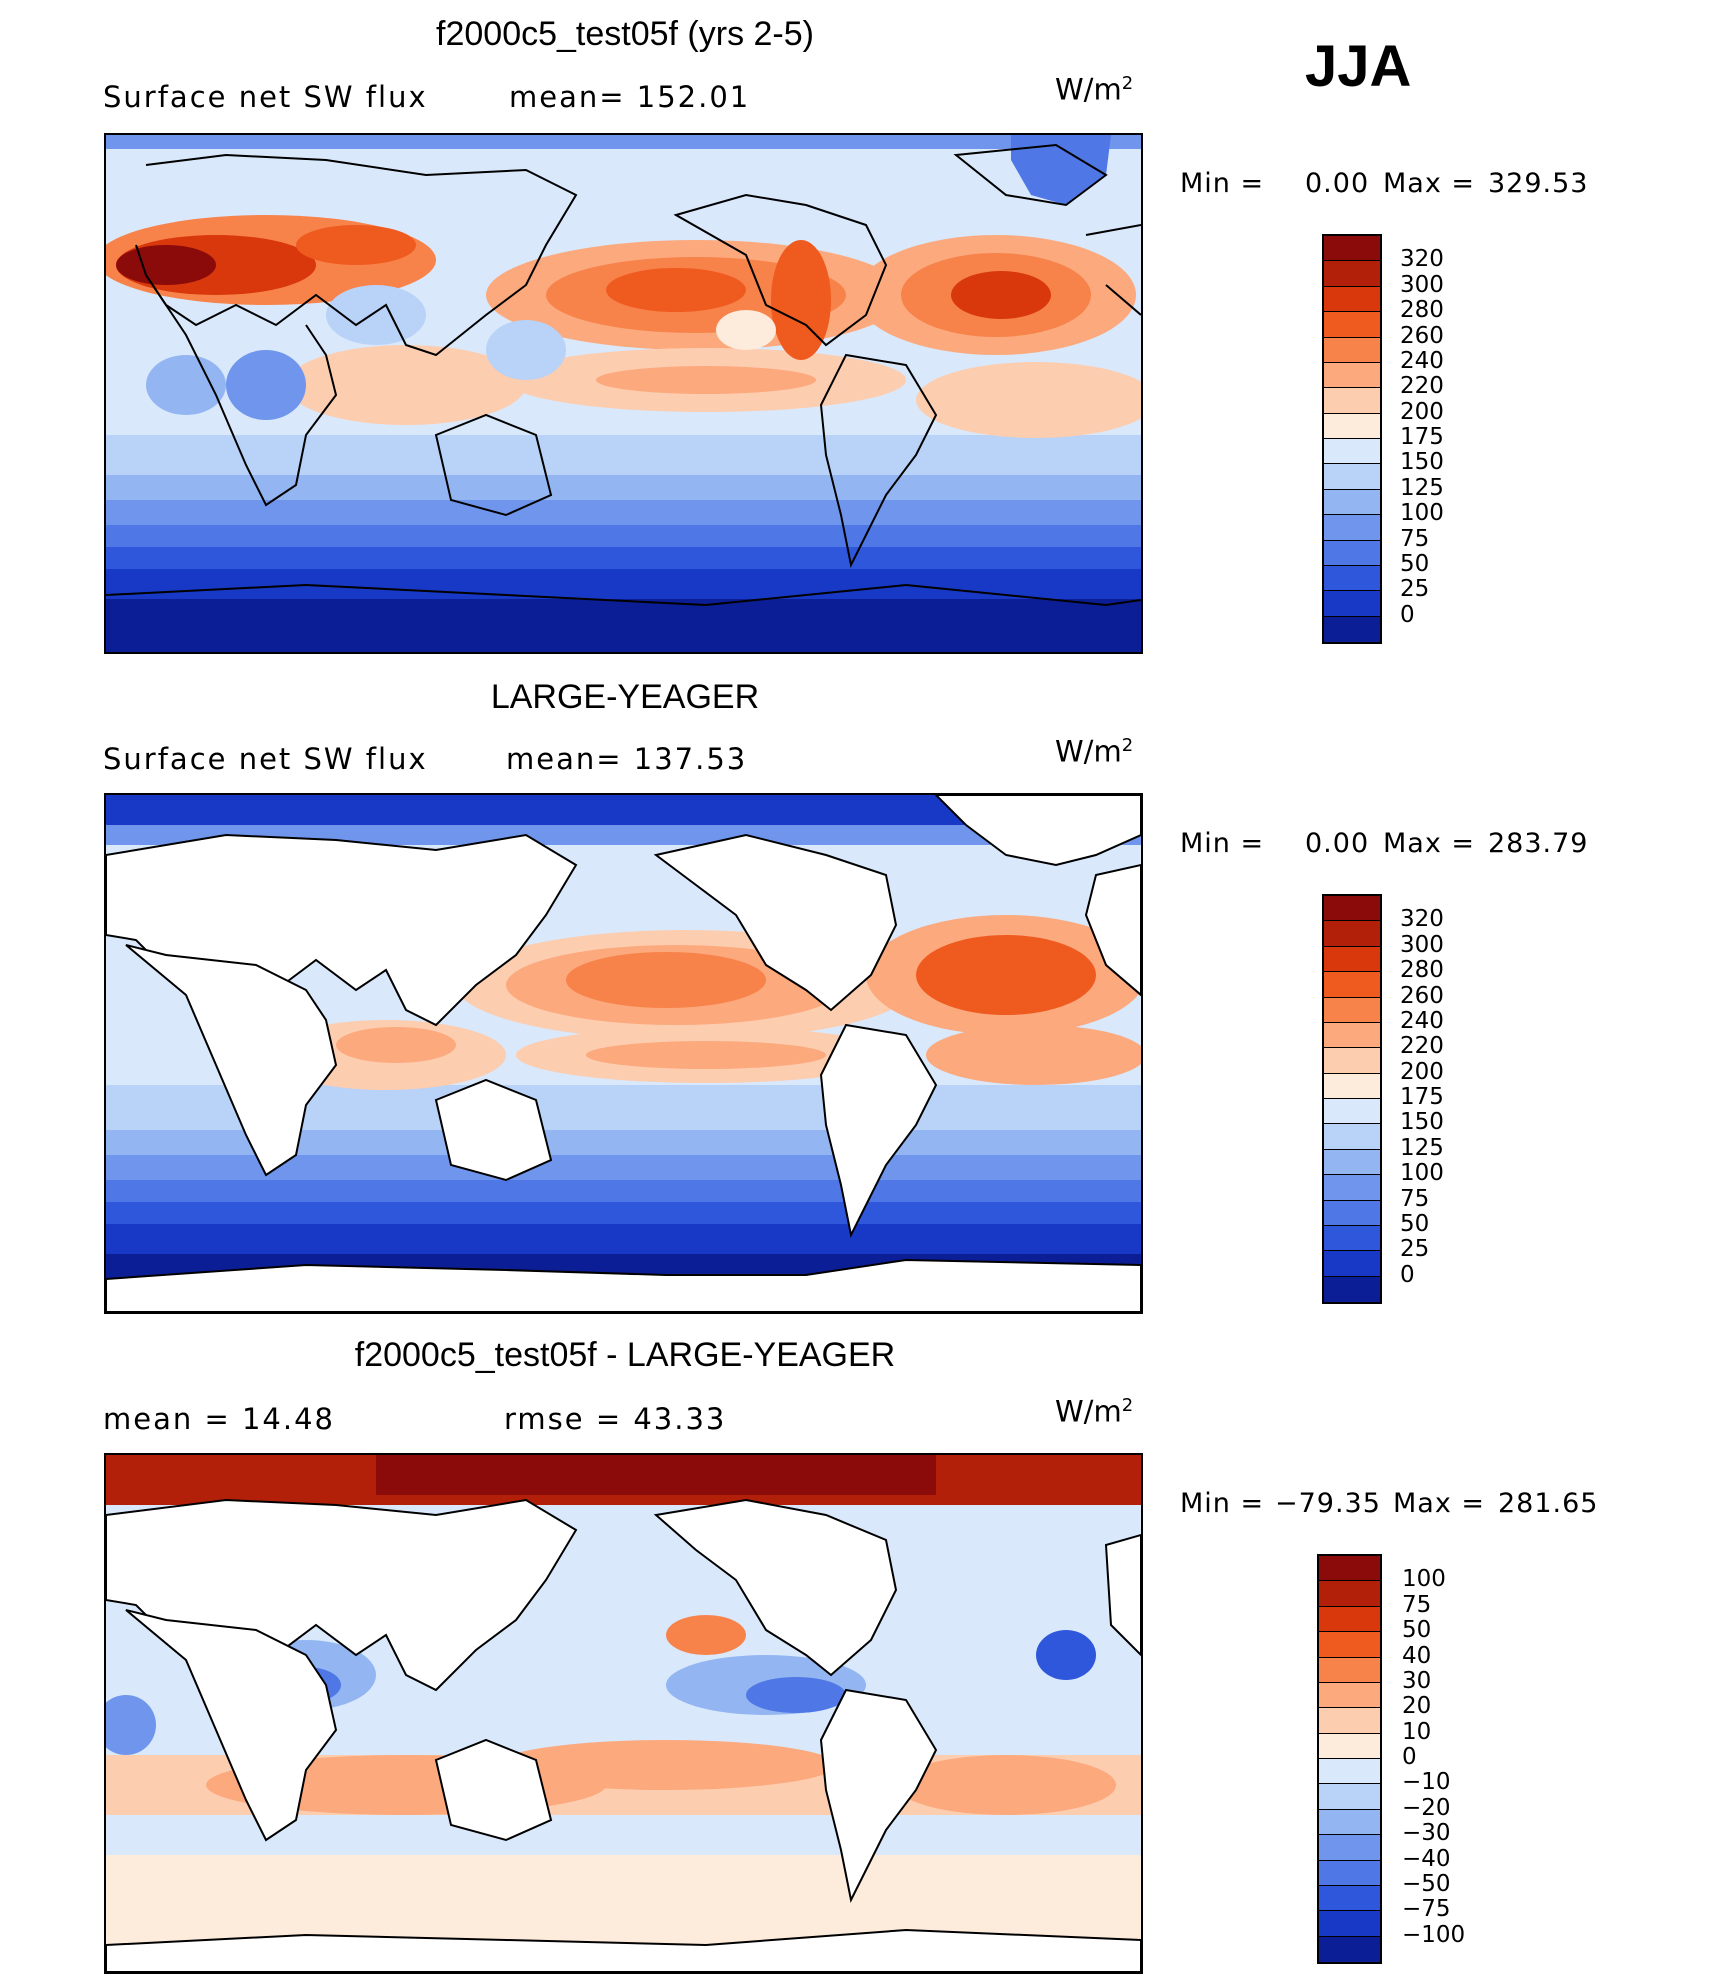 The width and height of the screenshot is (1710, 1979). Describe the element at coordinates (1417, 1706) in the screenshot. I see `colorbar-tick-label: 20` at that location.